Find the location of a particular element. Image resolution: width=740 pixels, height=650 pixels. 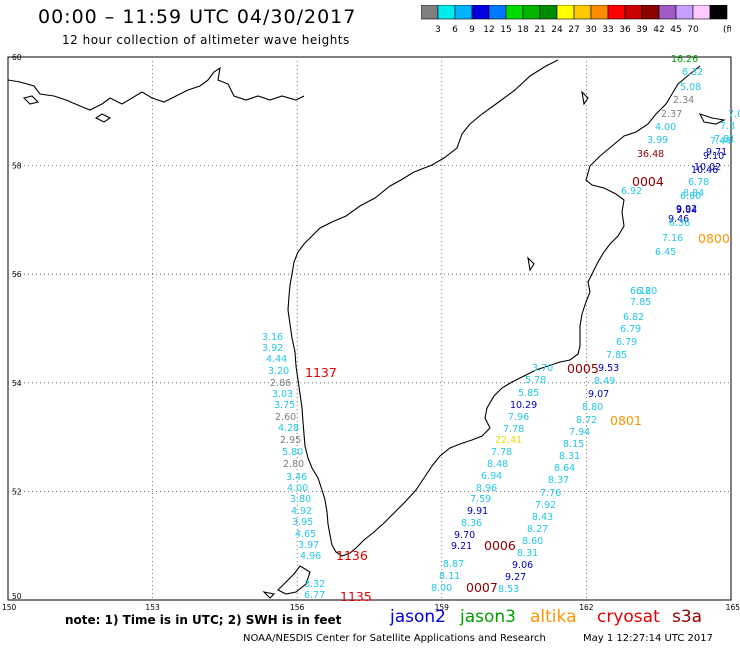

wave-height-value: 7.0 is located at coordinates (734, 114).